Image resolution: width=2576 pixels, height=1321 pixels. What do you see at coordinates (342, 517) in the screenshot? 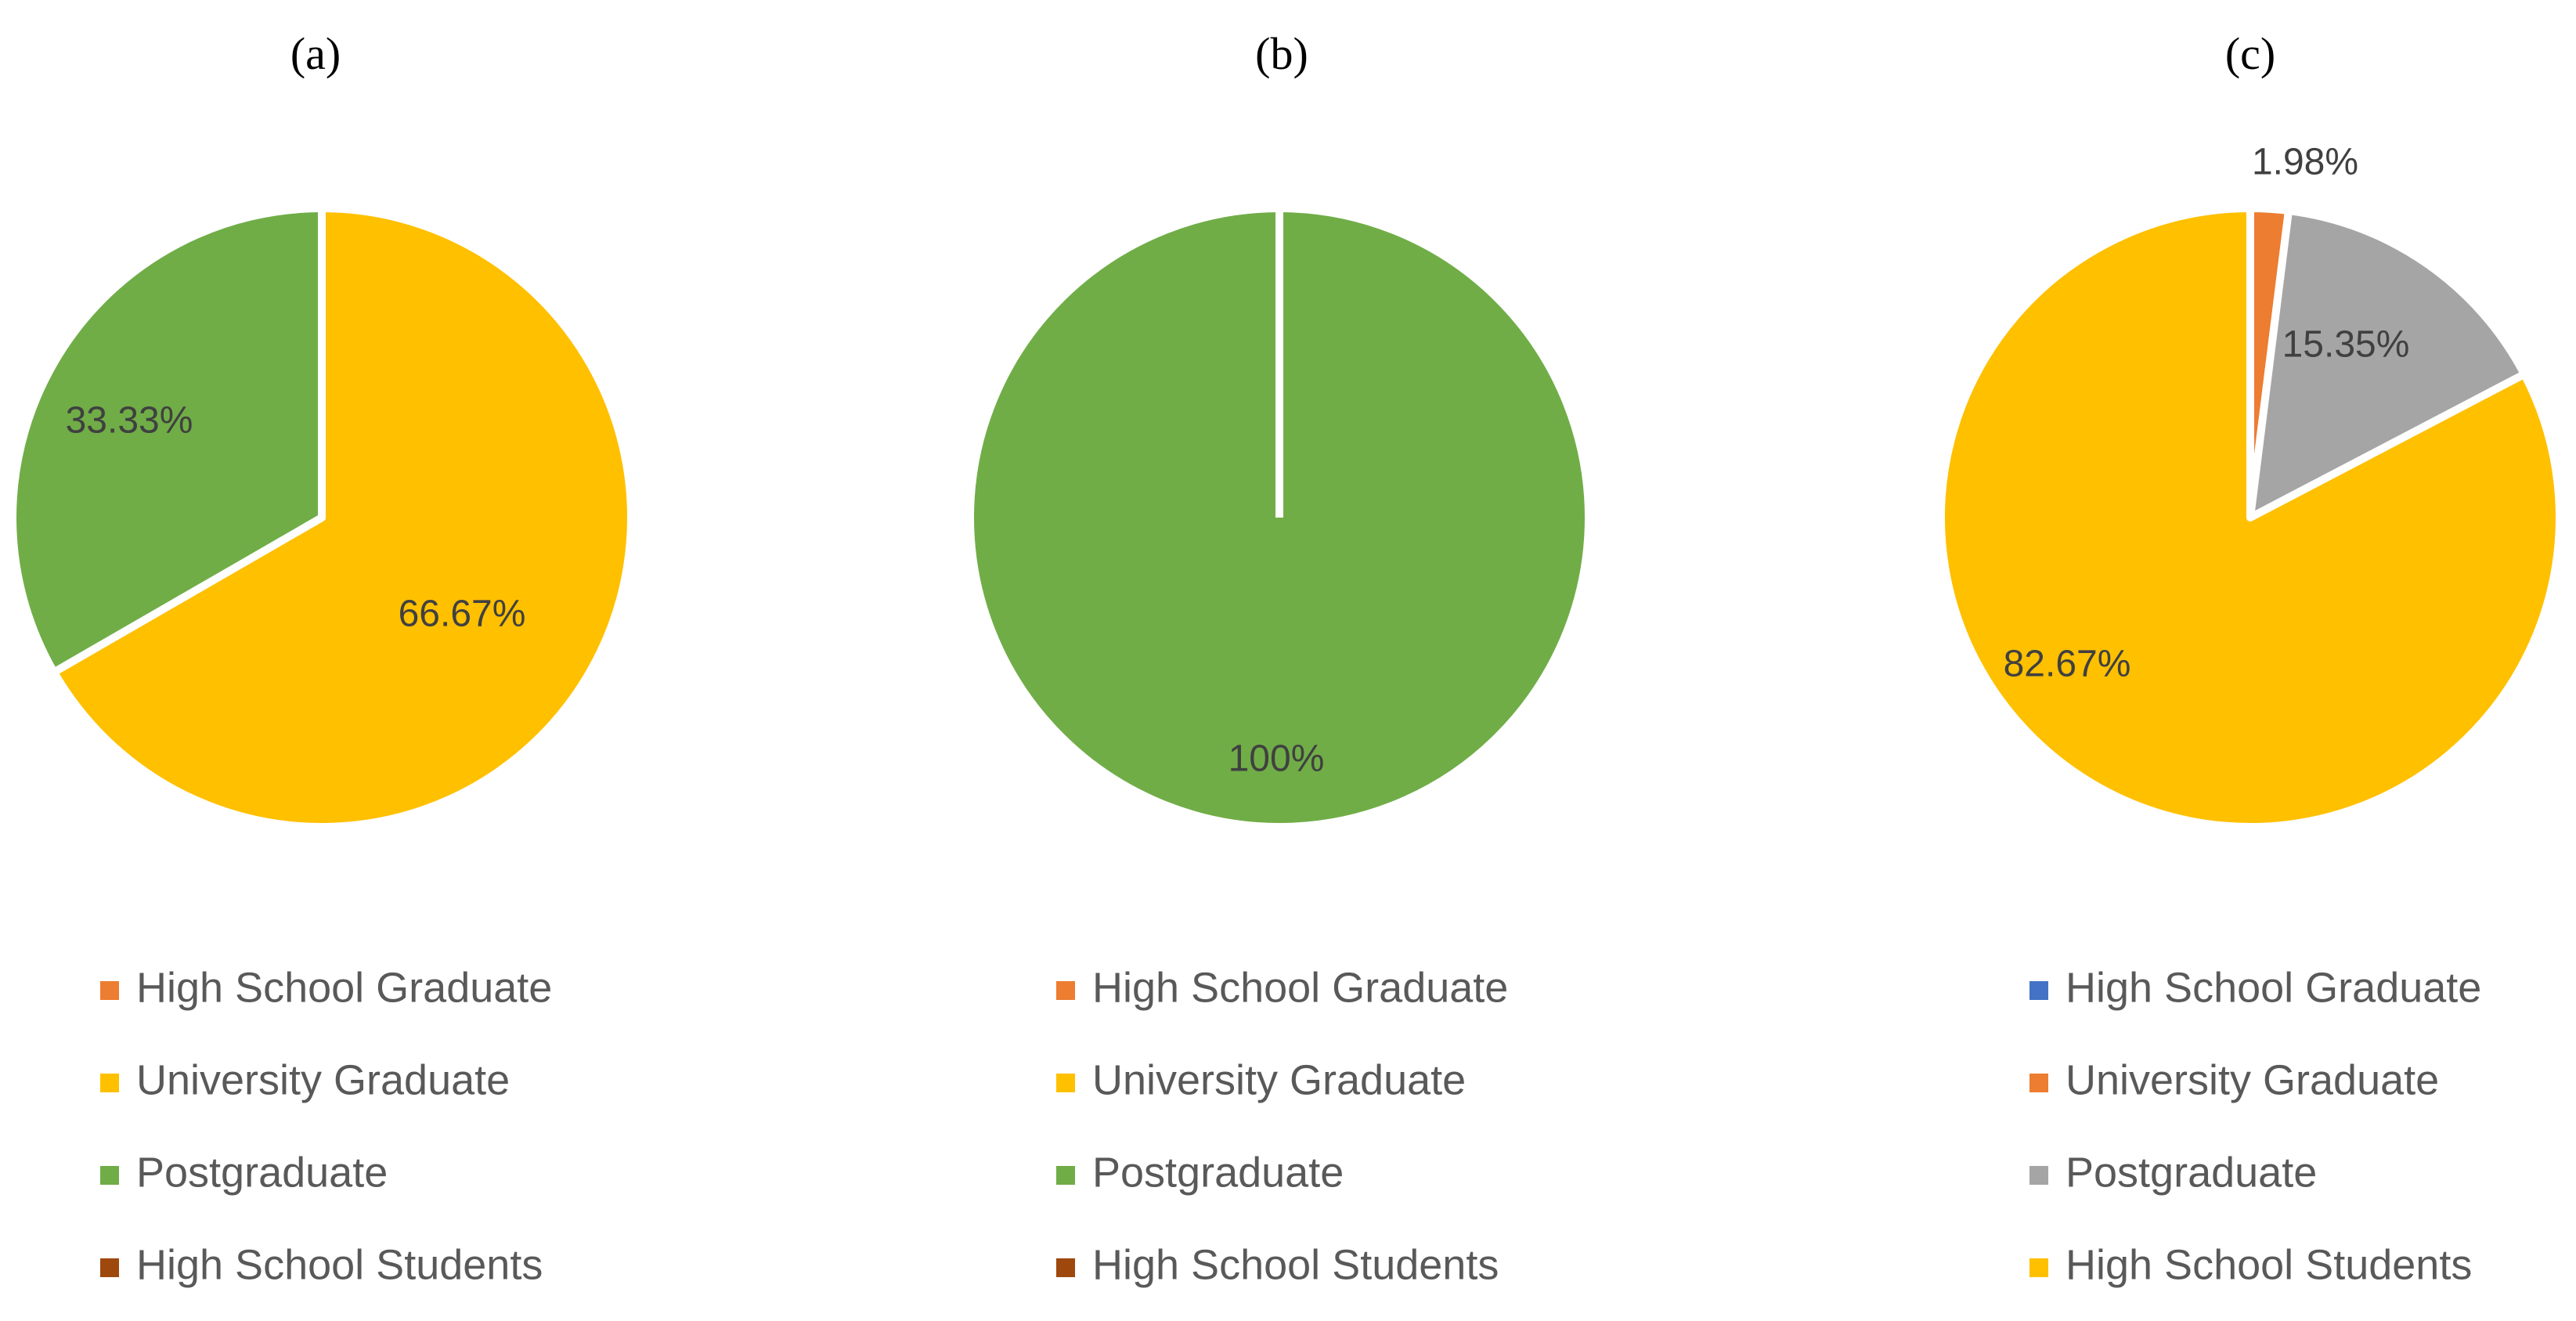
I see `pie-slice-university-graduate` at bounding box center [342, 517].